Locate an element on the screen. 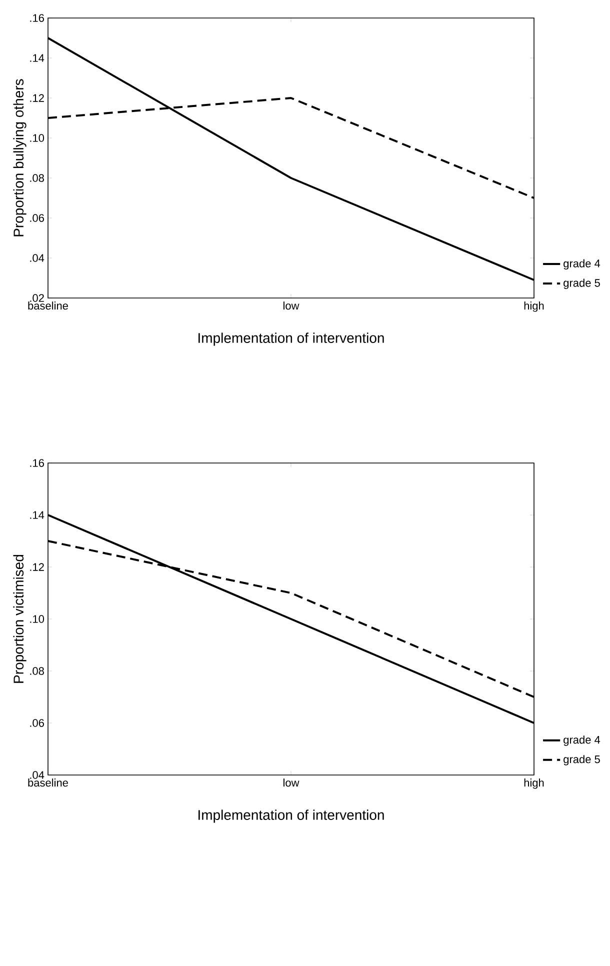 The image size is (610, 966). y-axis-title: Proportion bullying others is located at coordinates (19, 157).